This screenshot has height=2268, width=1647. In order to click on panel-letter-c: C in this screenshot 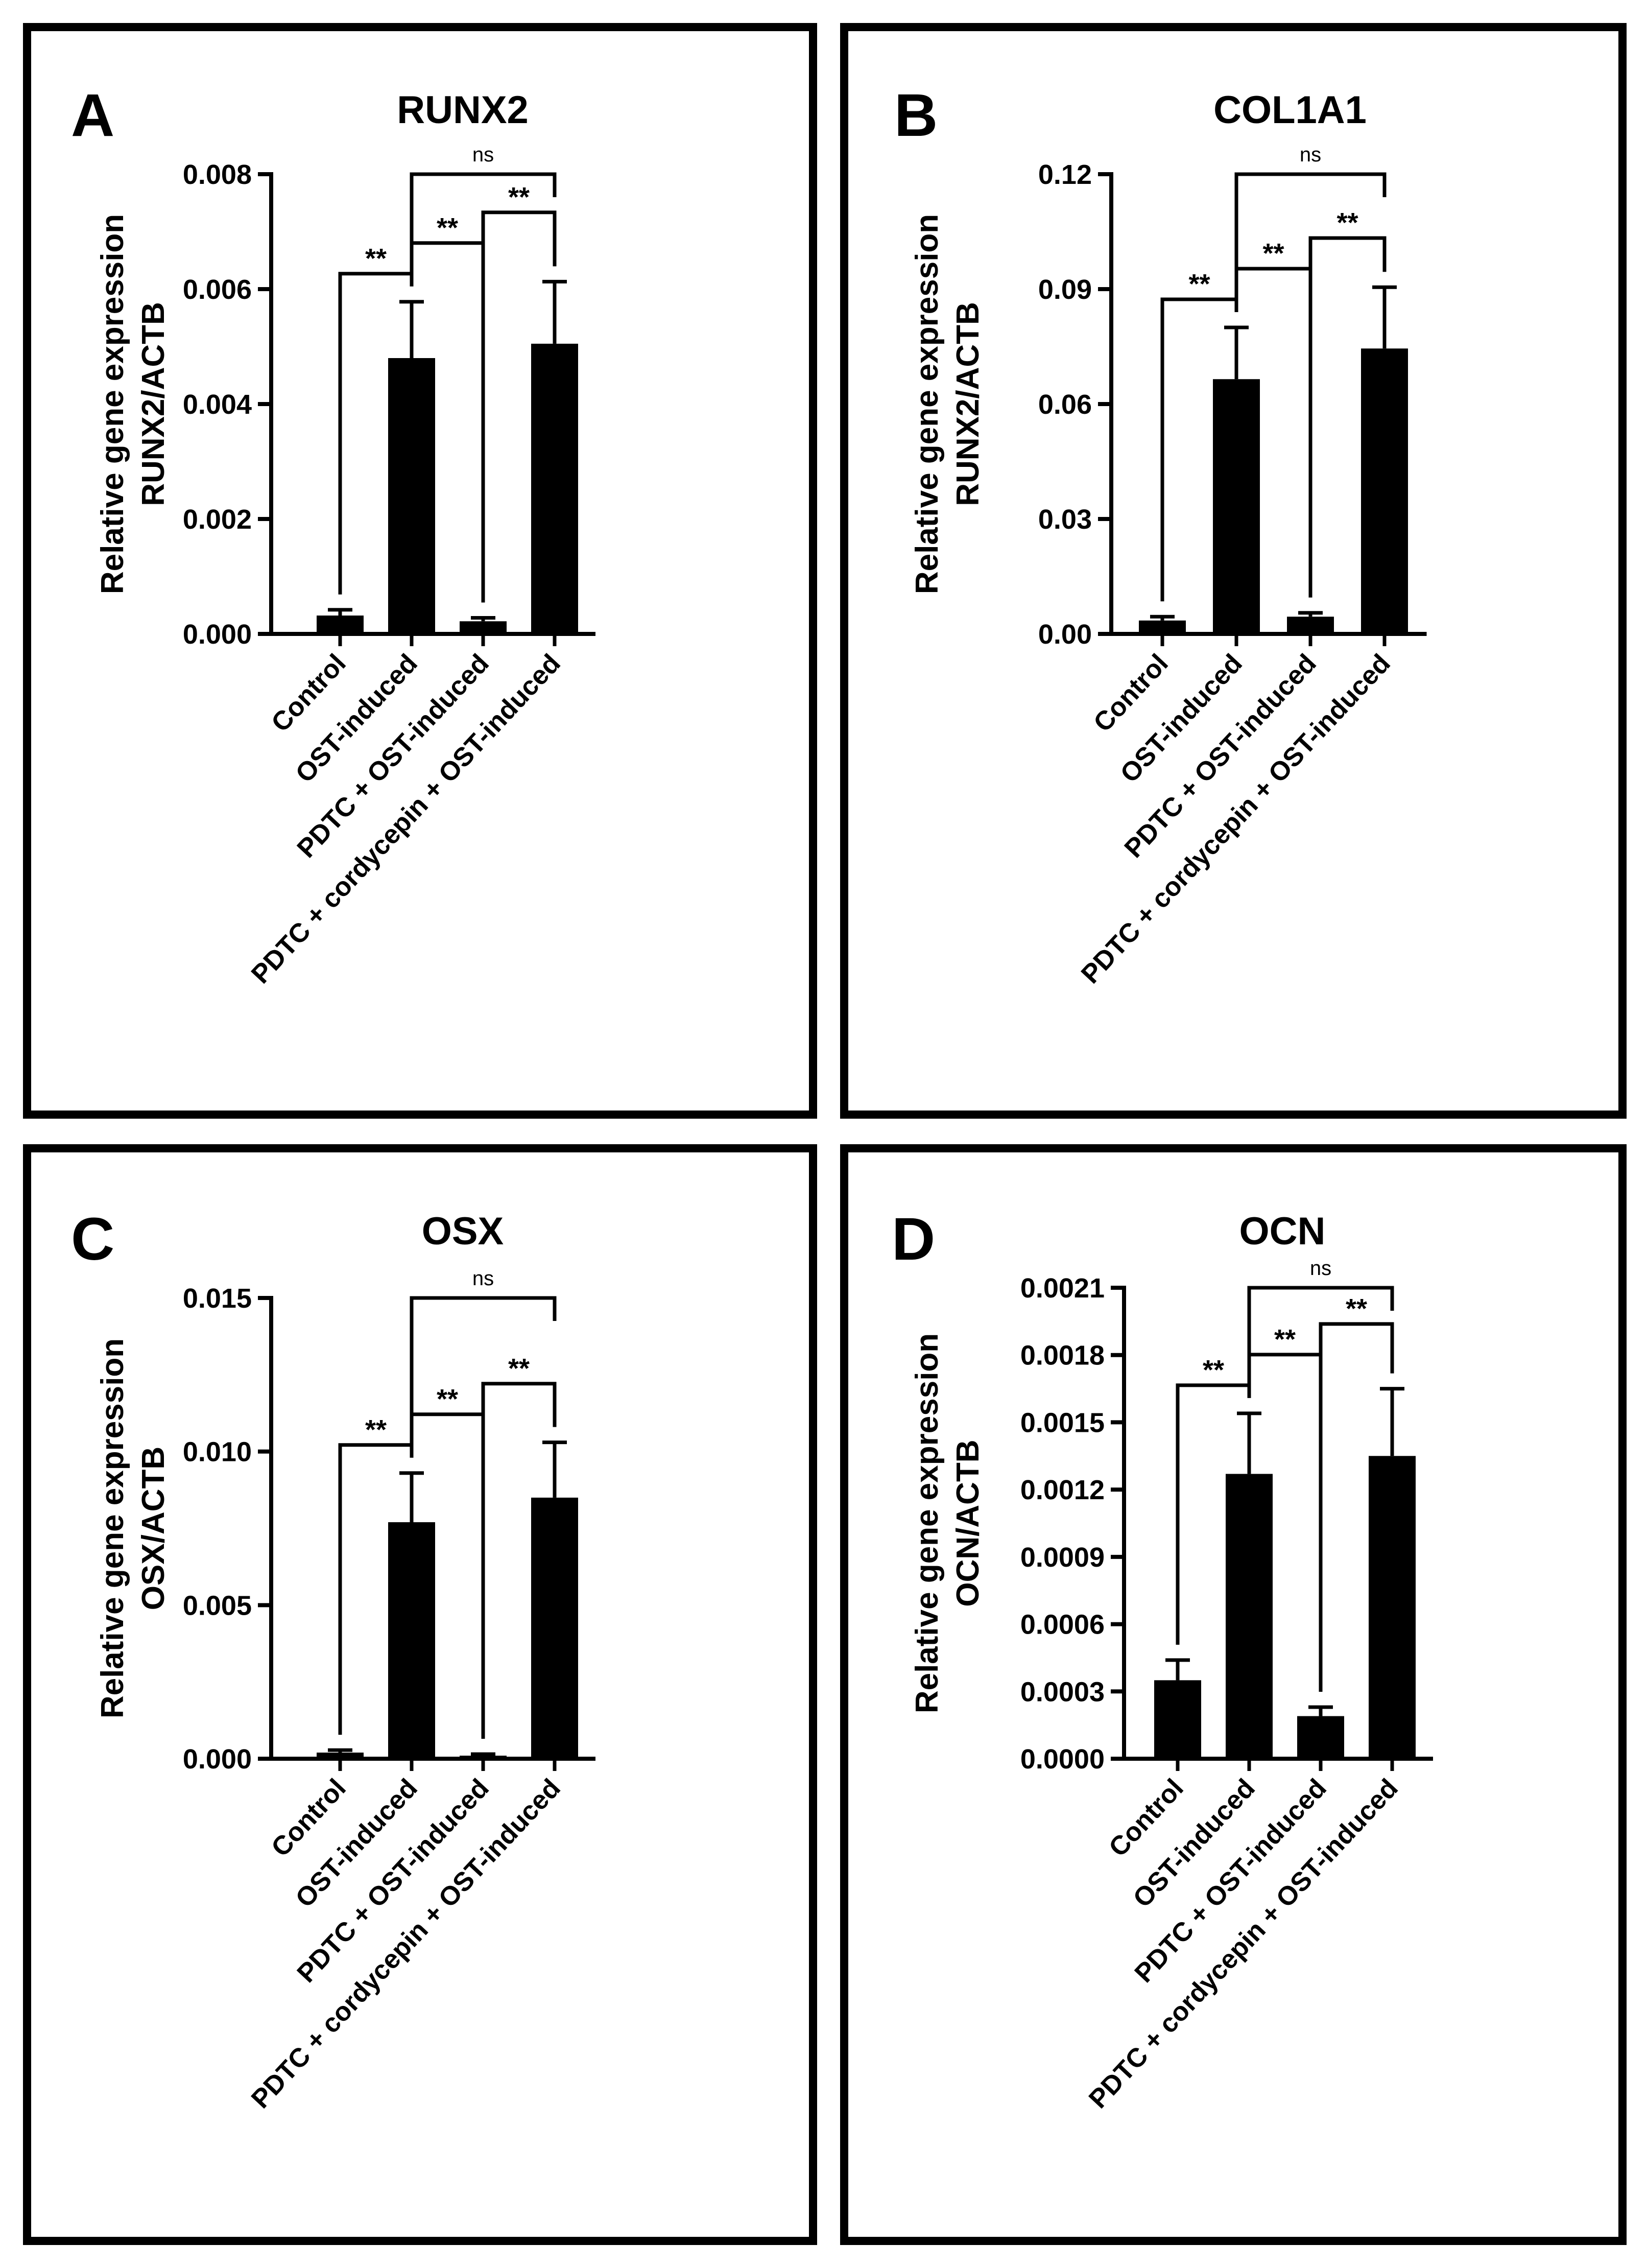, I will do `click(93, 1239)`.